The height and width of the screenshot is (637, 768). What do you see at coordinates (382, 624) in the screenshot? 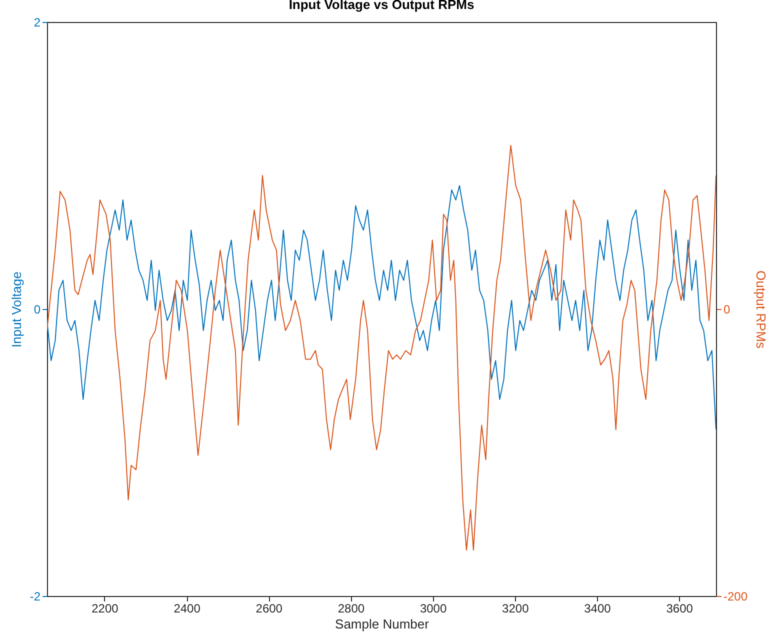
I see `x-axis-title: Sample Number` at bounding box center [382, 624].